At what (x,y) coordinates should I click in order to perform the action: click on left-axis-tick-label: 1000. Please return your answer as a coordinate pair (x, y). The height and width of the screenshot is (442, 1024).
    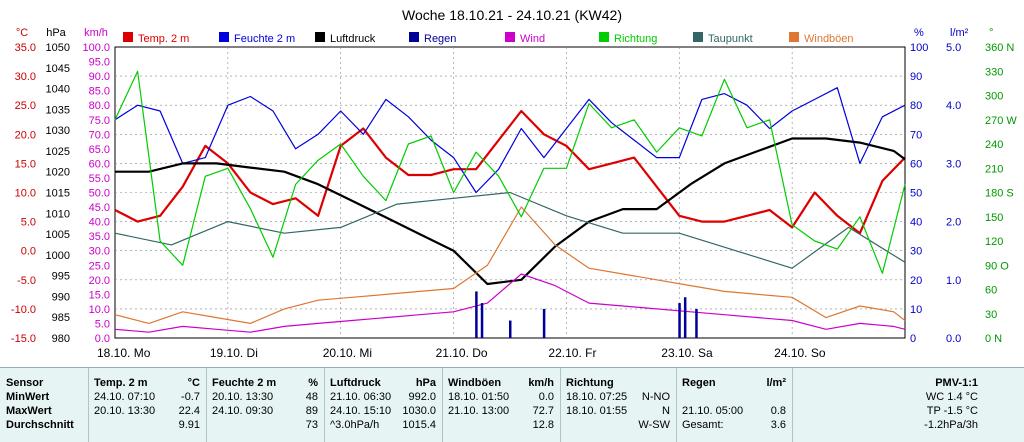
    Looking at the image, I should click on (58, 256).